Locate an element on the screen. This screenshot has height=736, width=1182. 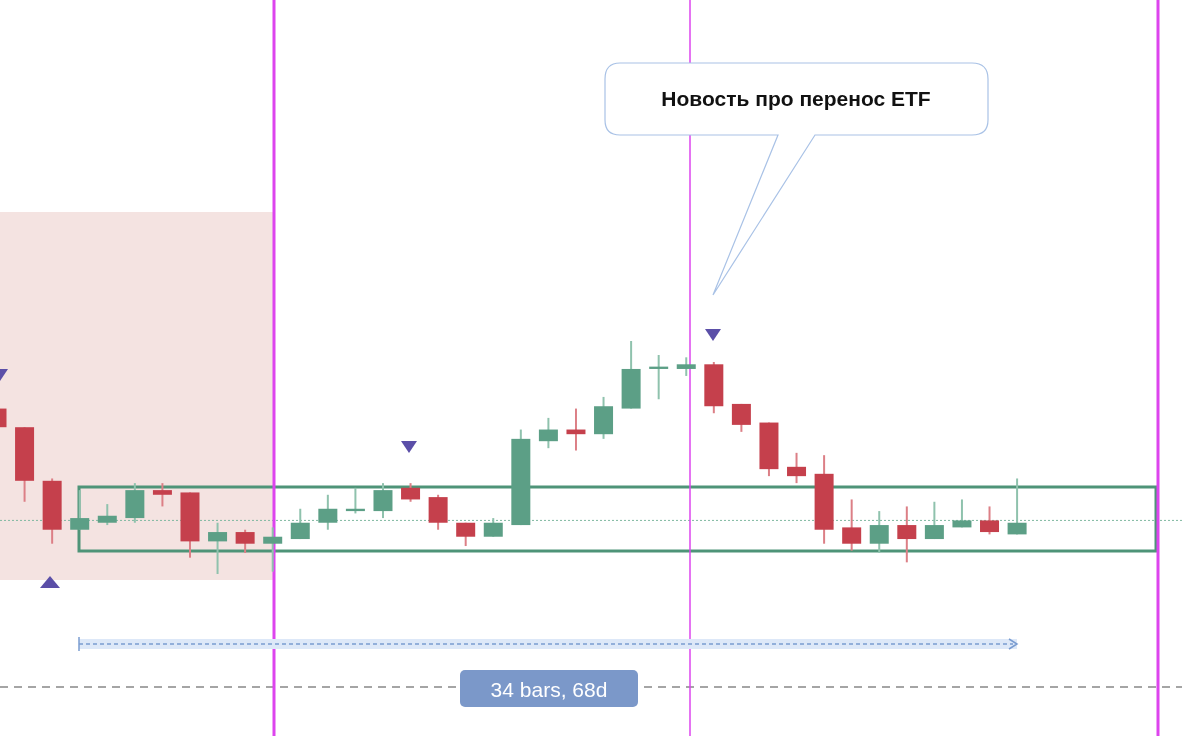
text: 34 bars, 68d is located at coordinates (549, 689).